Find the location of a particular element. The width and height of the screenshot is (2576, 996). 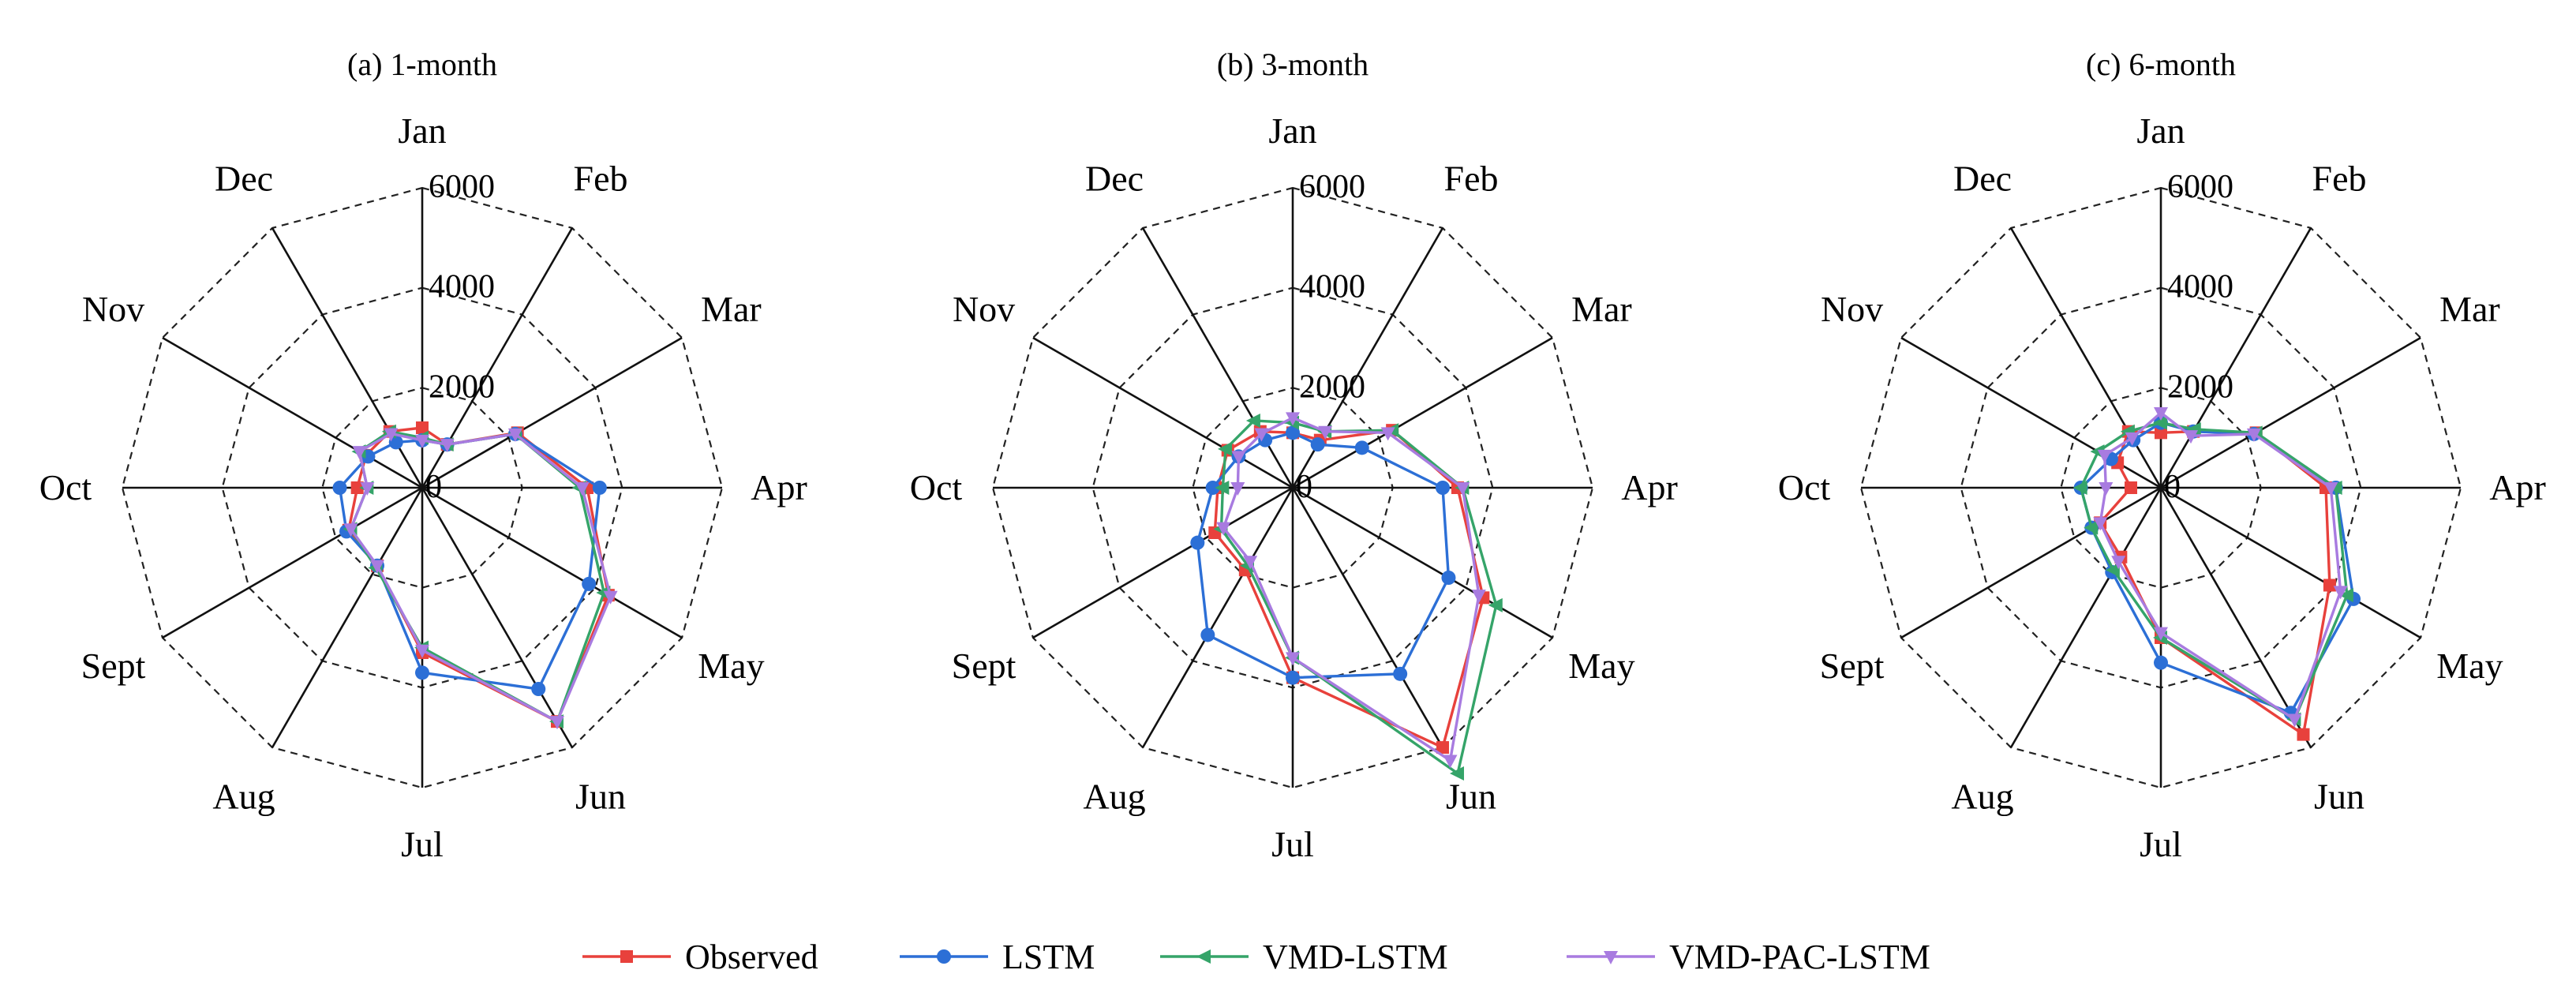

category-label-jan: Jan is located at coordinates (422, 130).